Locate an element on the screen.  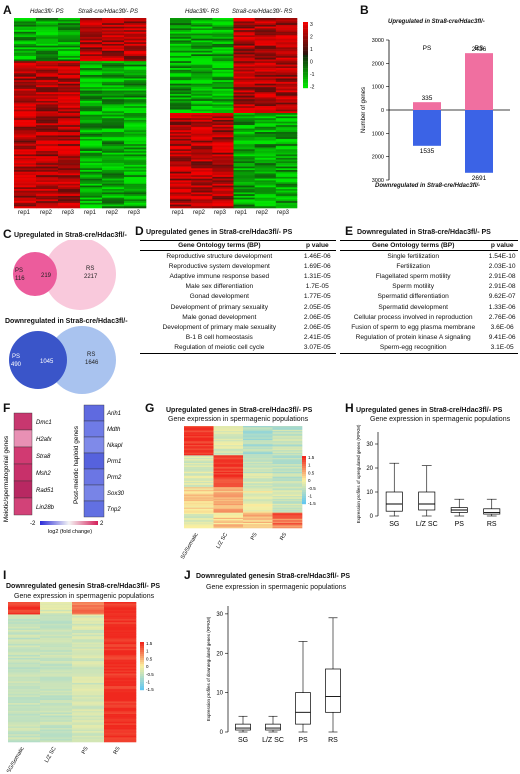
chart-b-ytick: 1000 is located at coordinates (378, 88).